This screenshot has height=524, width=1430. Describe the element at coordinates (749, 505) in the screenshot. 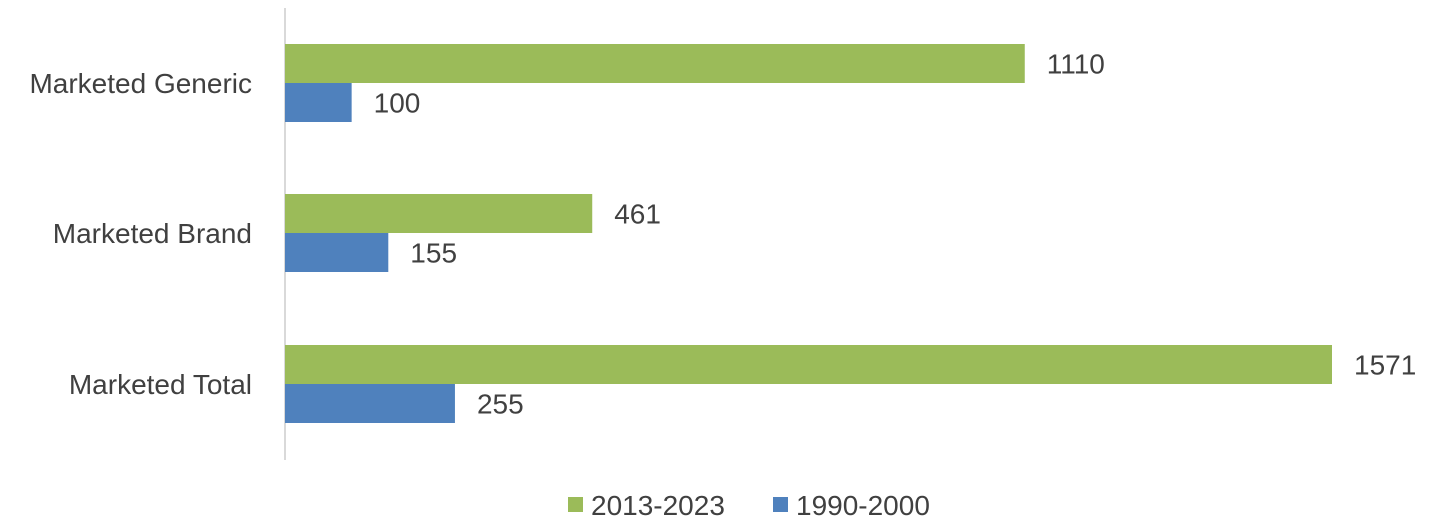

I see `legend: 2013-2023 1990-2000` at that location.